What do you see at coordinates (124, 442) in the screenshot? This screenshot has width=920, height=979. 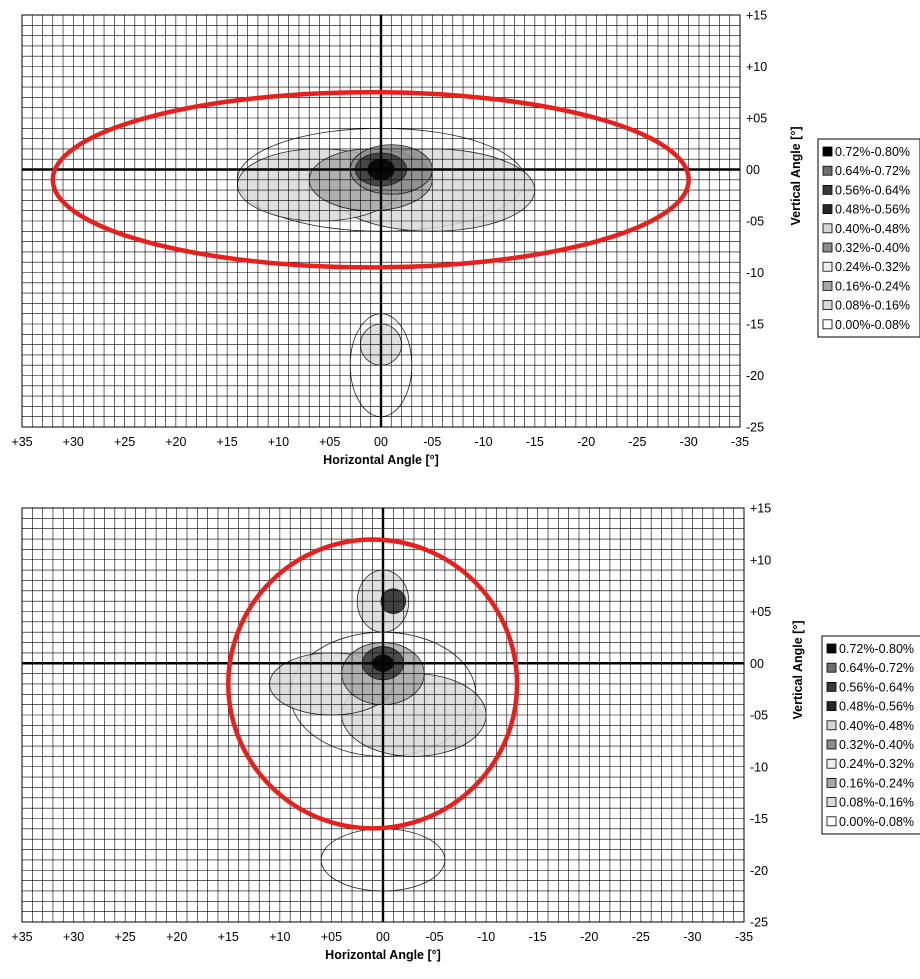 I see `x-tick-label: +25` at bounding box center [124, 442].